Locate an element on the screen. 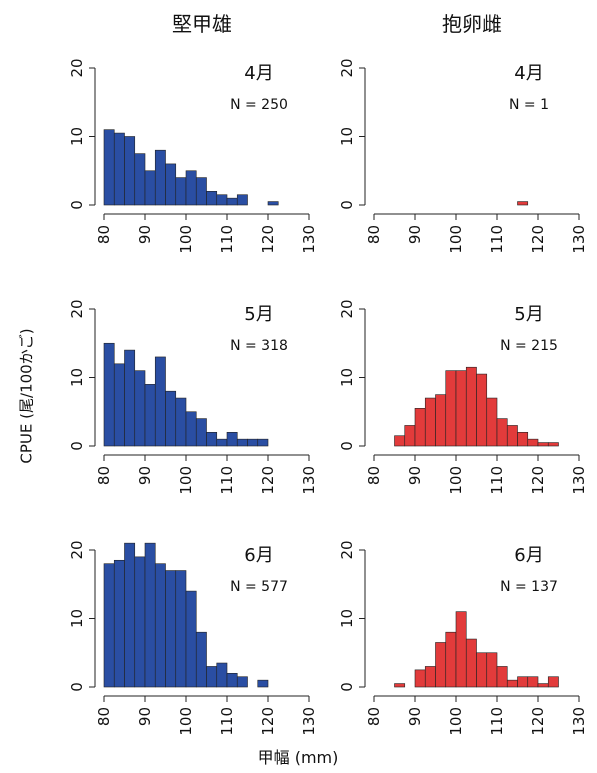  sample-size-label: N = 137 is located at coordinates (529, 587).